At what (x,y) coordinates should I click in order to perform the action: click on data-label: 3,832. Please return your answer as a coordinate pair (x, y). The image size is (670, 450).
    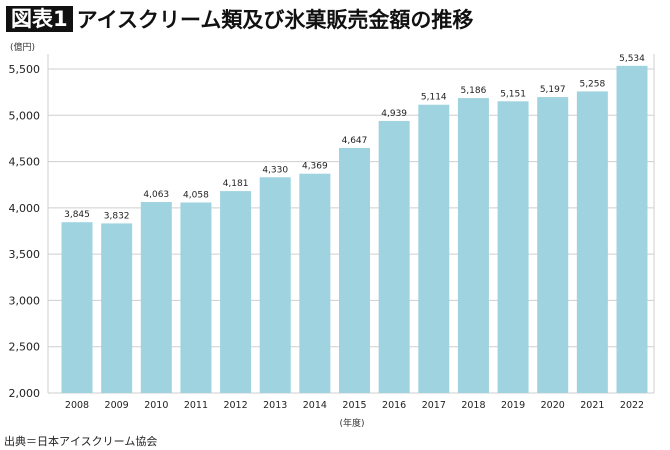
    Looking at the image, I should click on (117, 216).